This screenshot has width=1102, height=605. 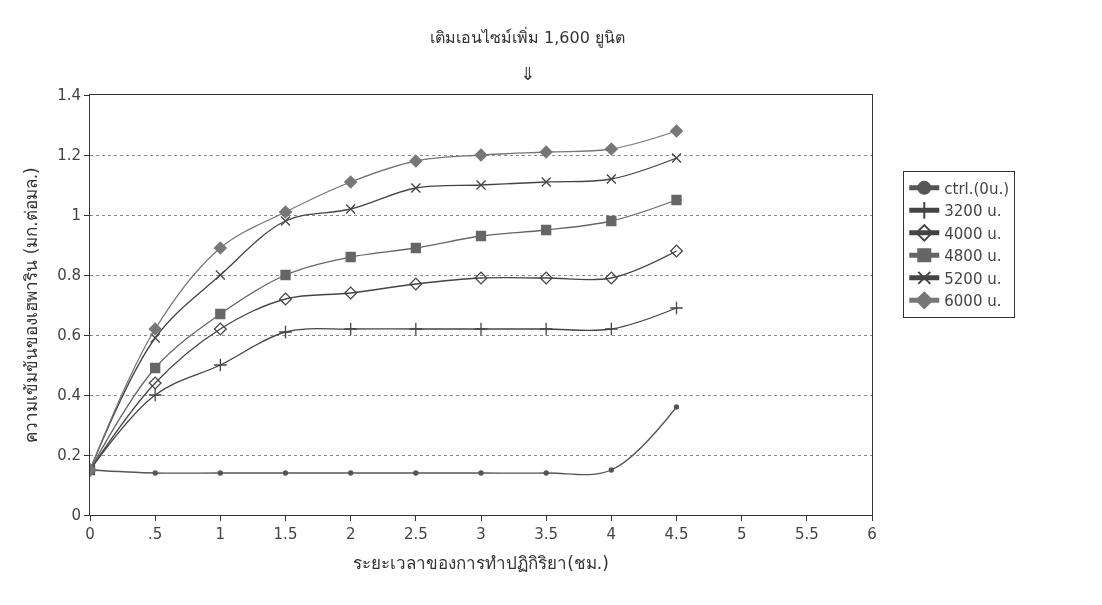 I want to click on legend-label: 4800 u., so click(x=973, y=256).